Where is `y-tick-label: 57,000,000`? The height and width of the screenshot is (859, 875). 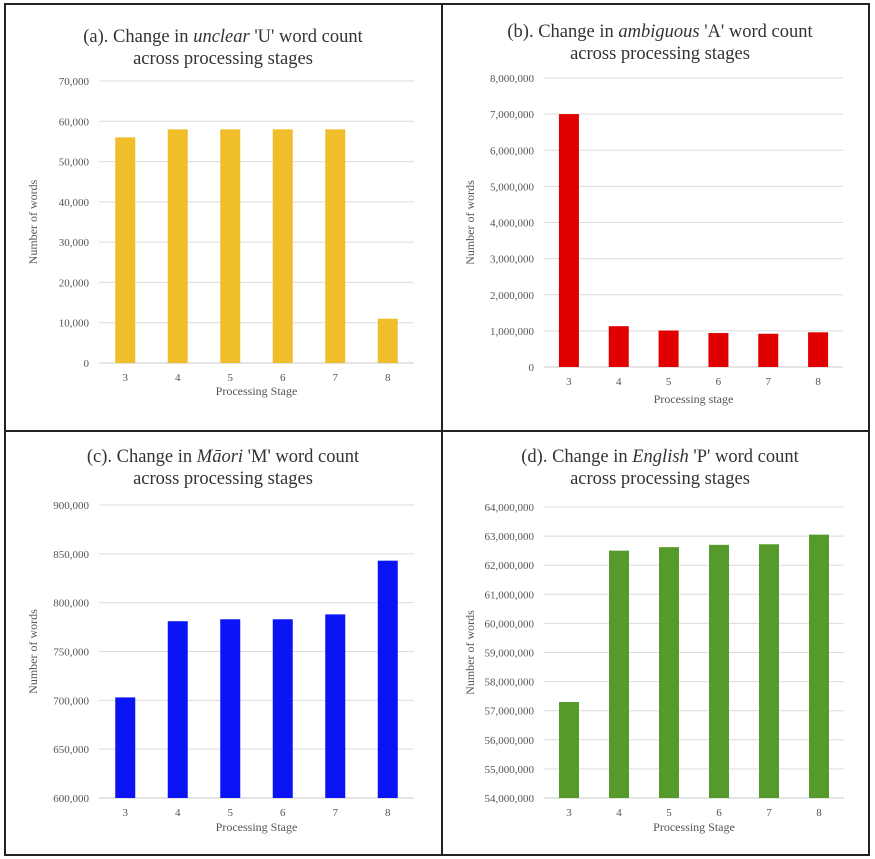 y-tick-label: 57,000,000 is located at coordinates (510, 712).